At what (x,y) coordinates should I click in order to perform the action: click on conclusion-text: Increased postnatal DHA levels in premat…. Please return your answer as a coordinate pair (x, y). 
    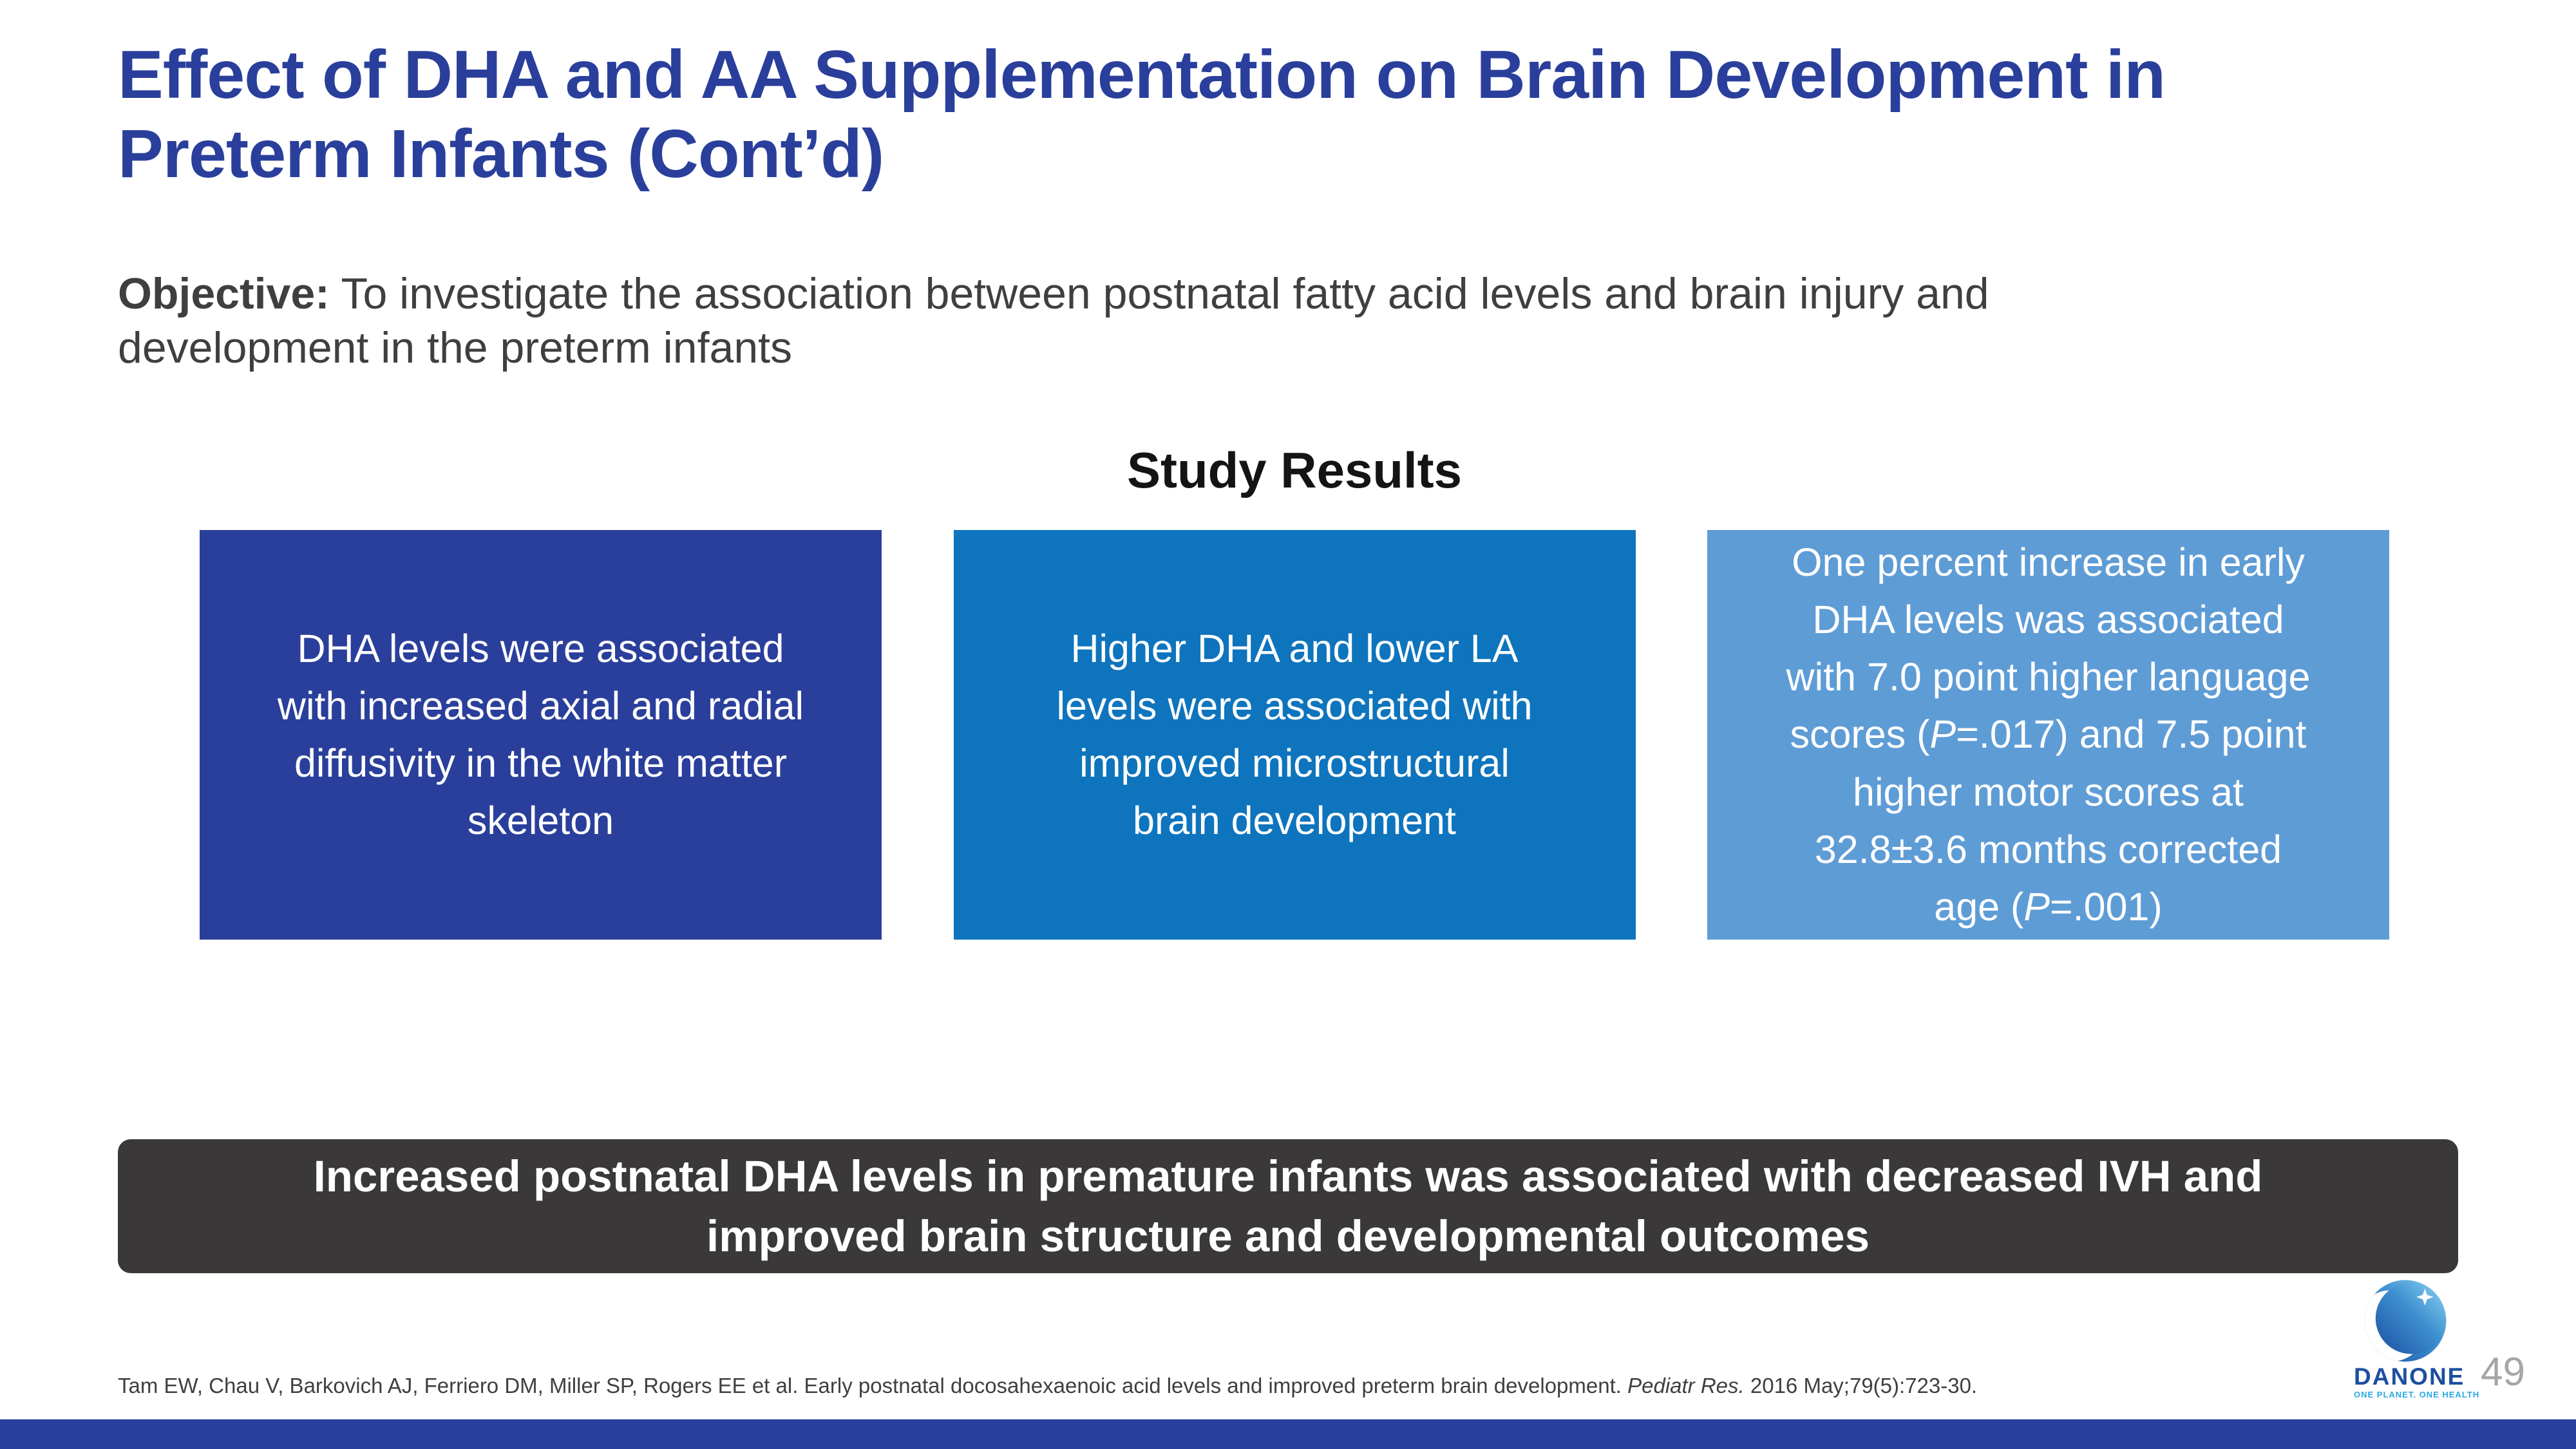
    Looking at the image, I should click on (1288, 1206).